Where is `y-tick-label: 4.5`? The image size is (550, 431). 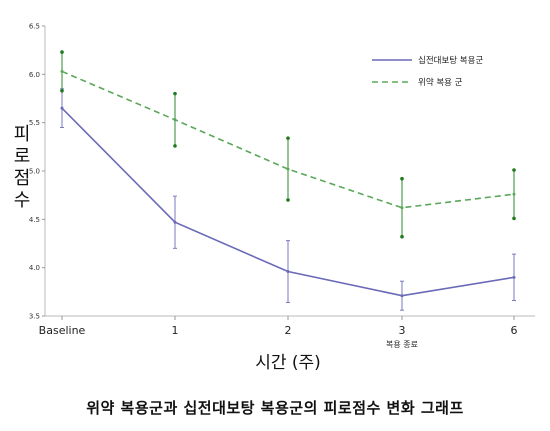 y-tick-label: 4.5 is located at coordinates (34, 220).